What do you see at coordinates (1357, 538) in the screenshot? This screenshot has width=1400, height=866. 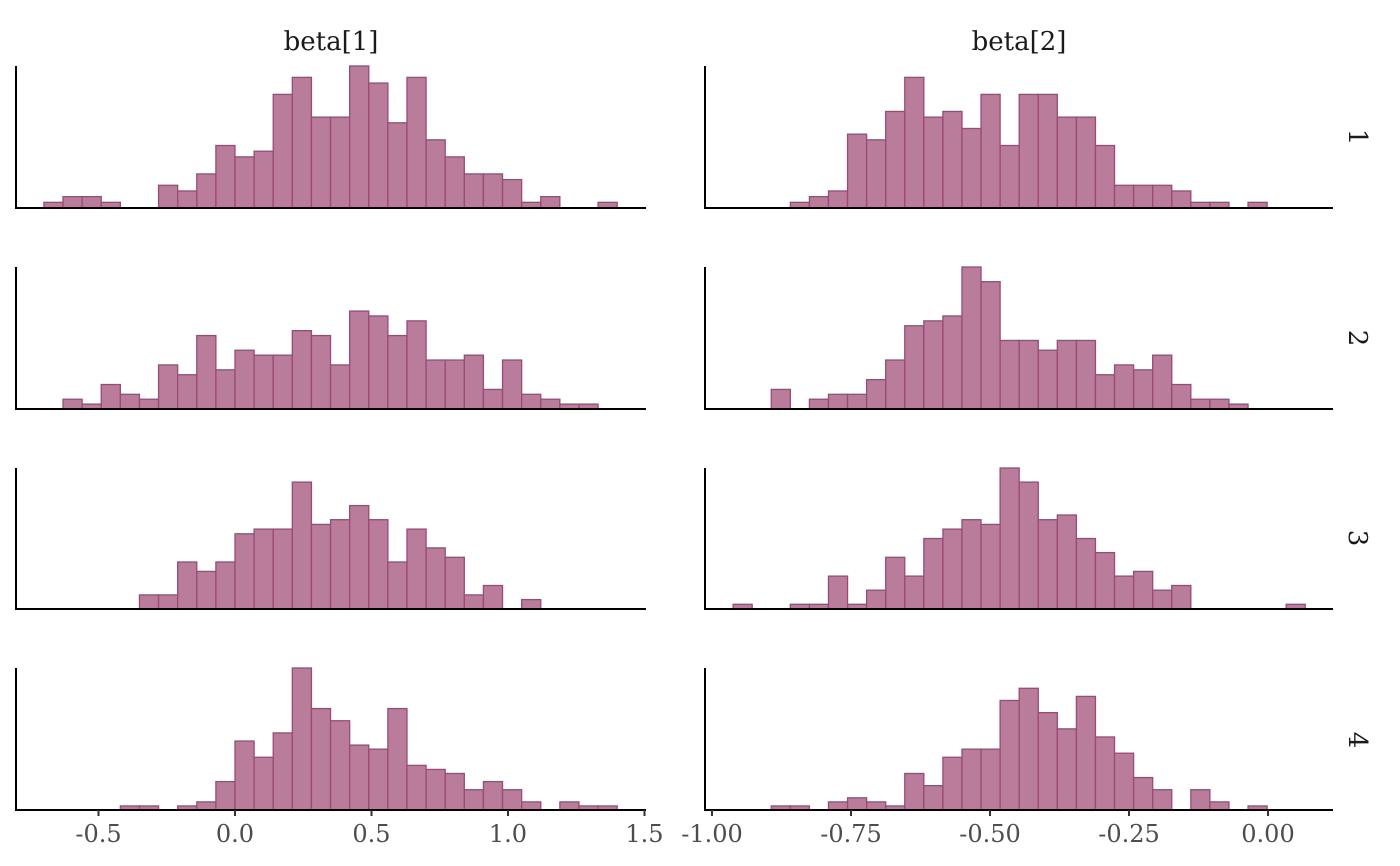 I see `row-strip-label-3: 3` at bounding box center [1357, 538].